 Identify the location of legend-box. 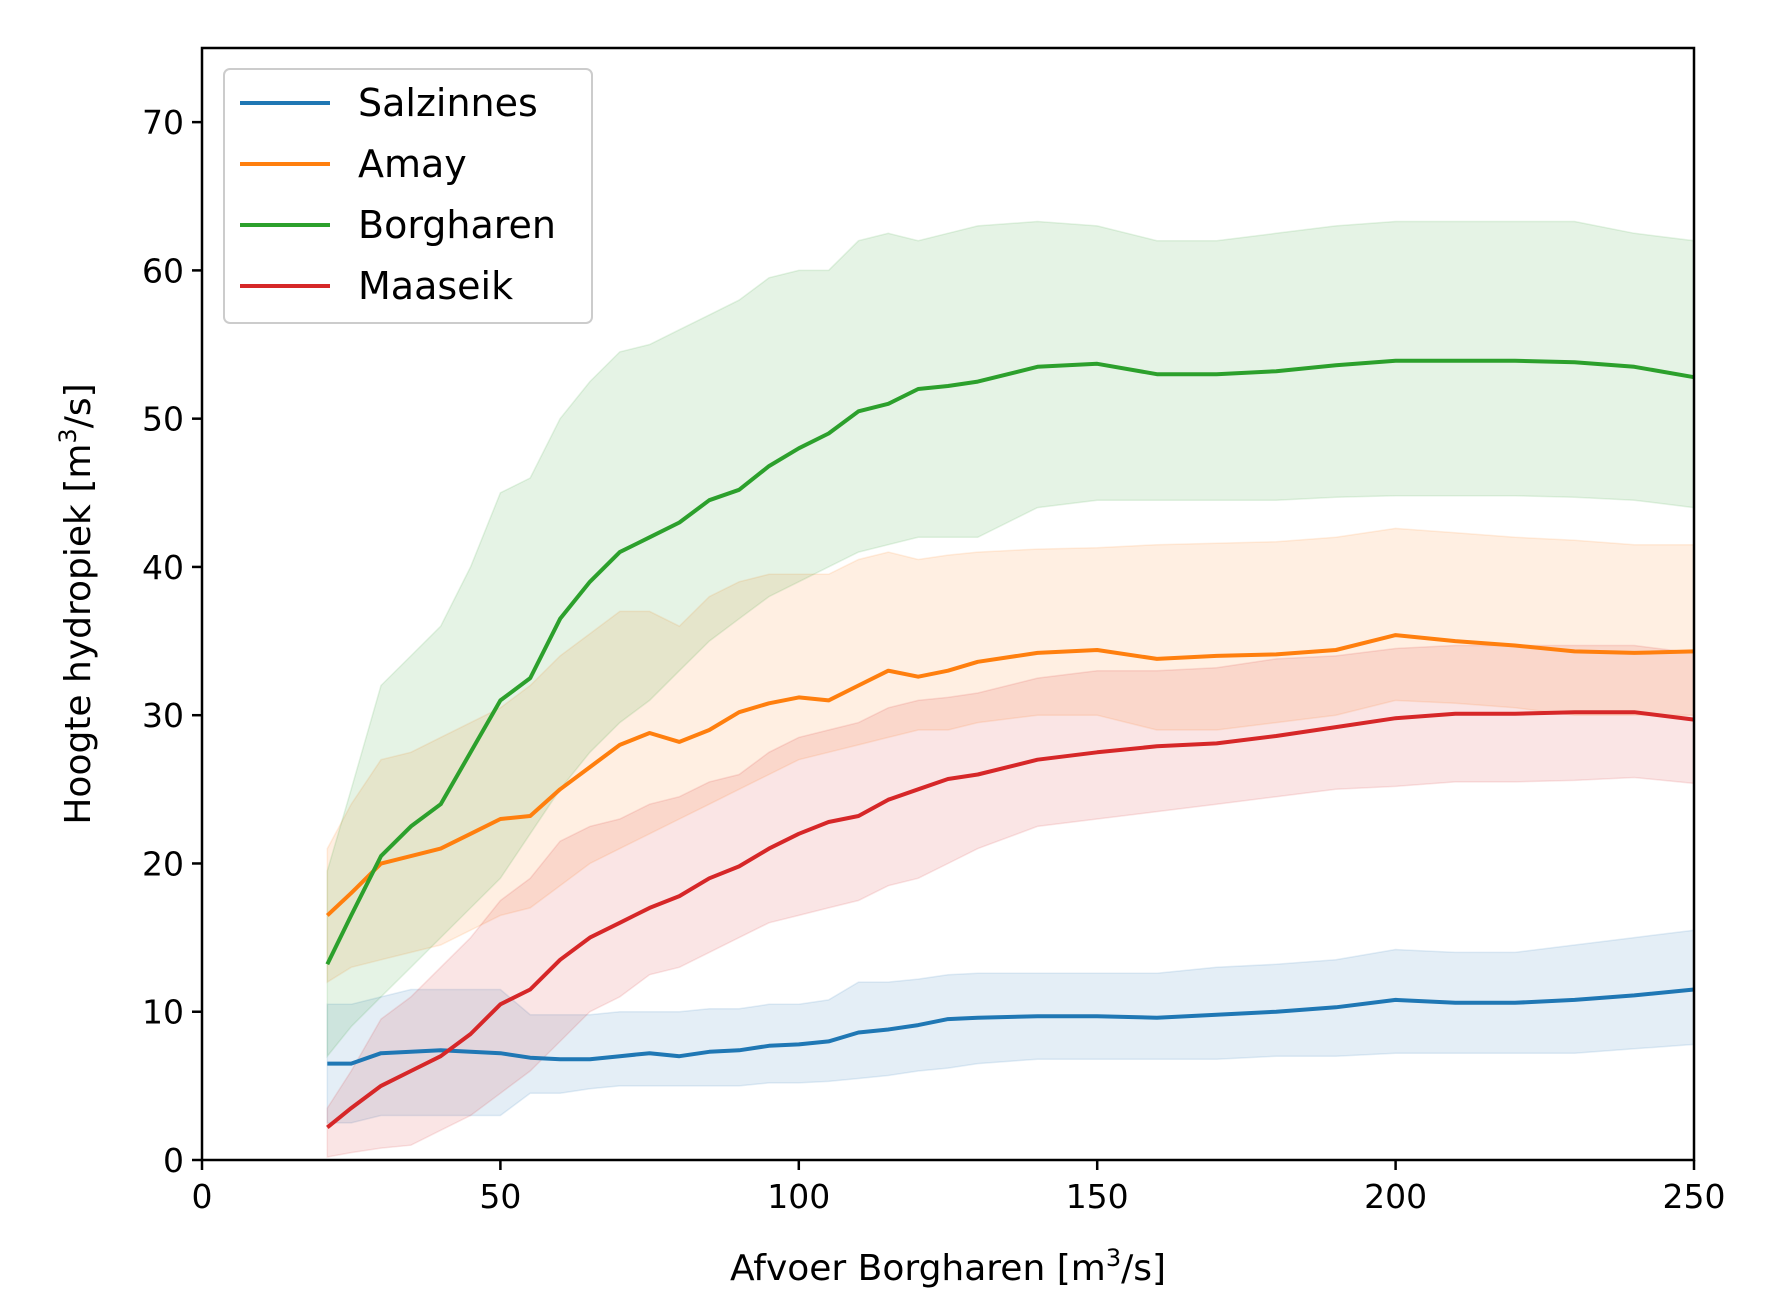
(408, 196).